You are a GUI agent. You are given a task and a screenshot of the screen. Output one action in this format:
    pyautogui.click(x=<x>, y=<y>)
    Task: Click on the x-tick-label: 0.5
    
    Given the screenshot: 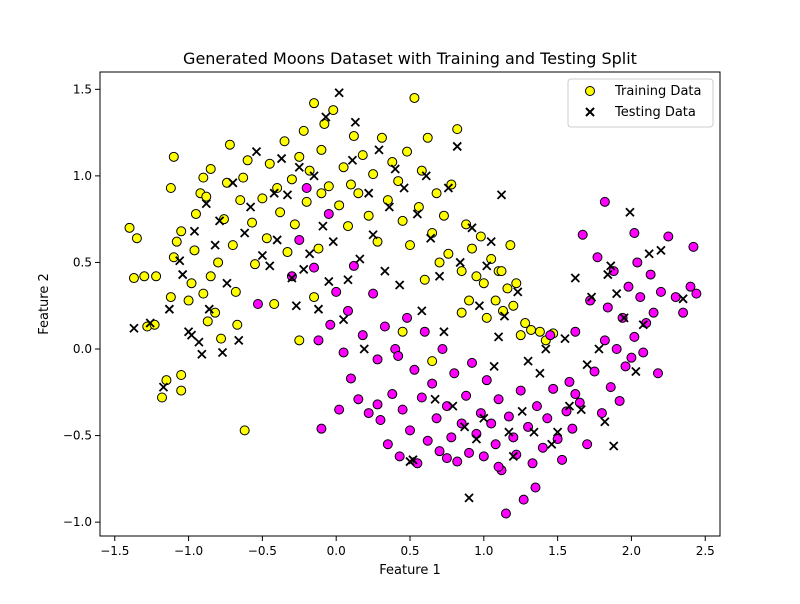 What is the action you would take?
    pyautogui.click(x=409, y=551)
    